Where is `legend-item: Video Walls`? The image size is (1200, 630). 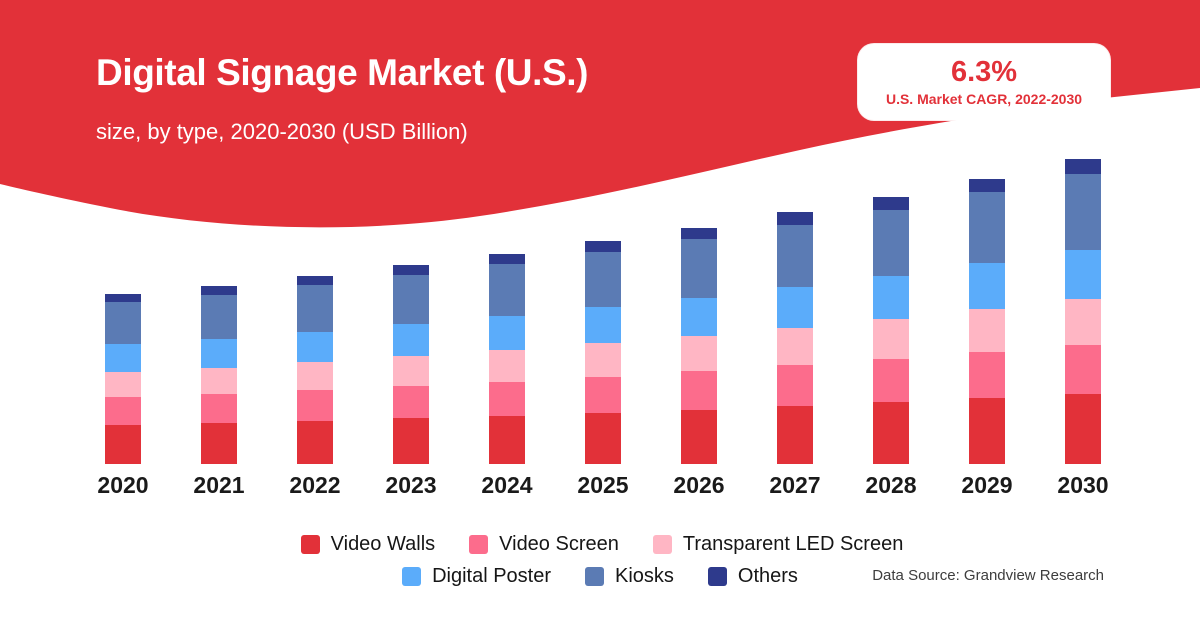
legend-item: Video Walls is located at coordinates (368, 544).